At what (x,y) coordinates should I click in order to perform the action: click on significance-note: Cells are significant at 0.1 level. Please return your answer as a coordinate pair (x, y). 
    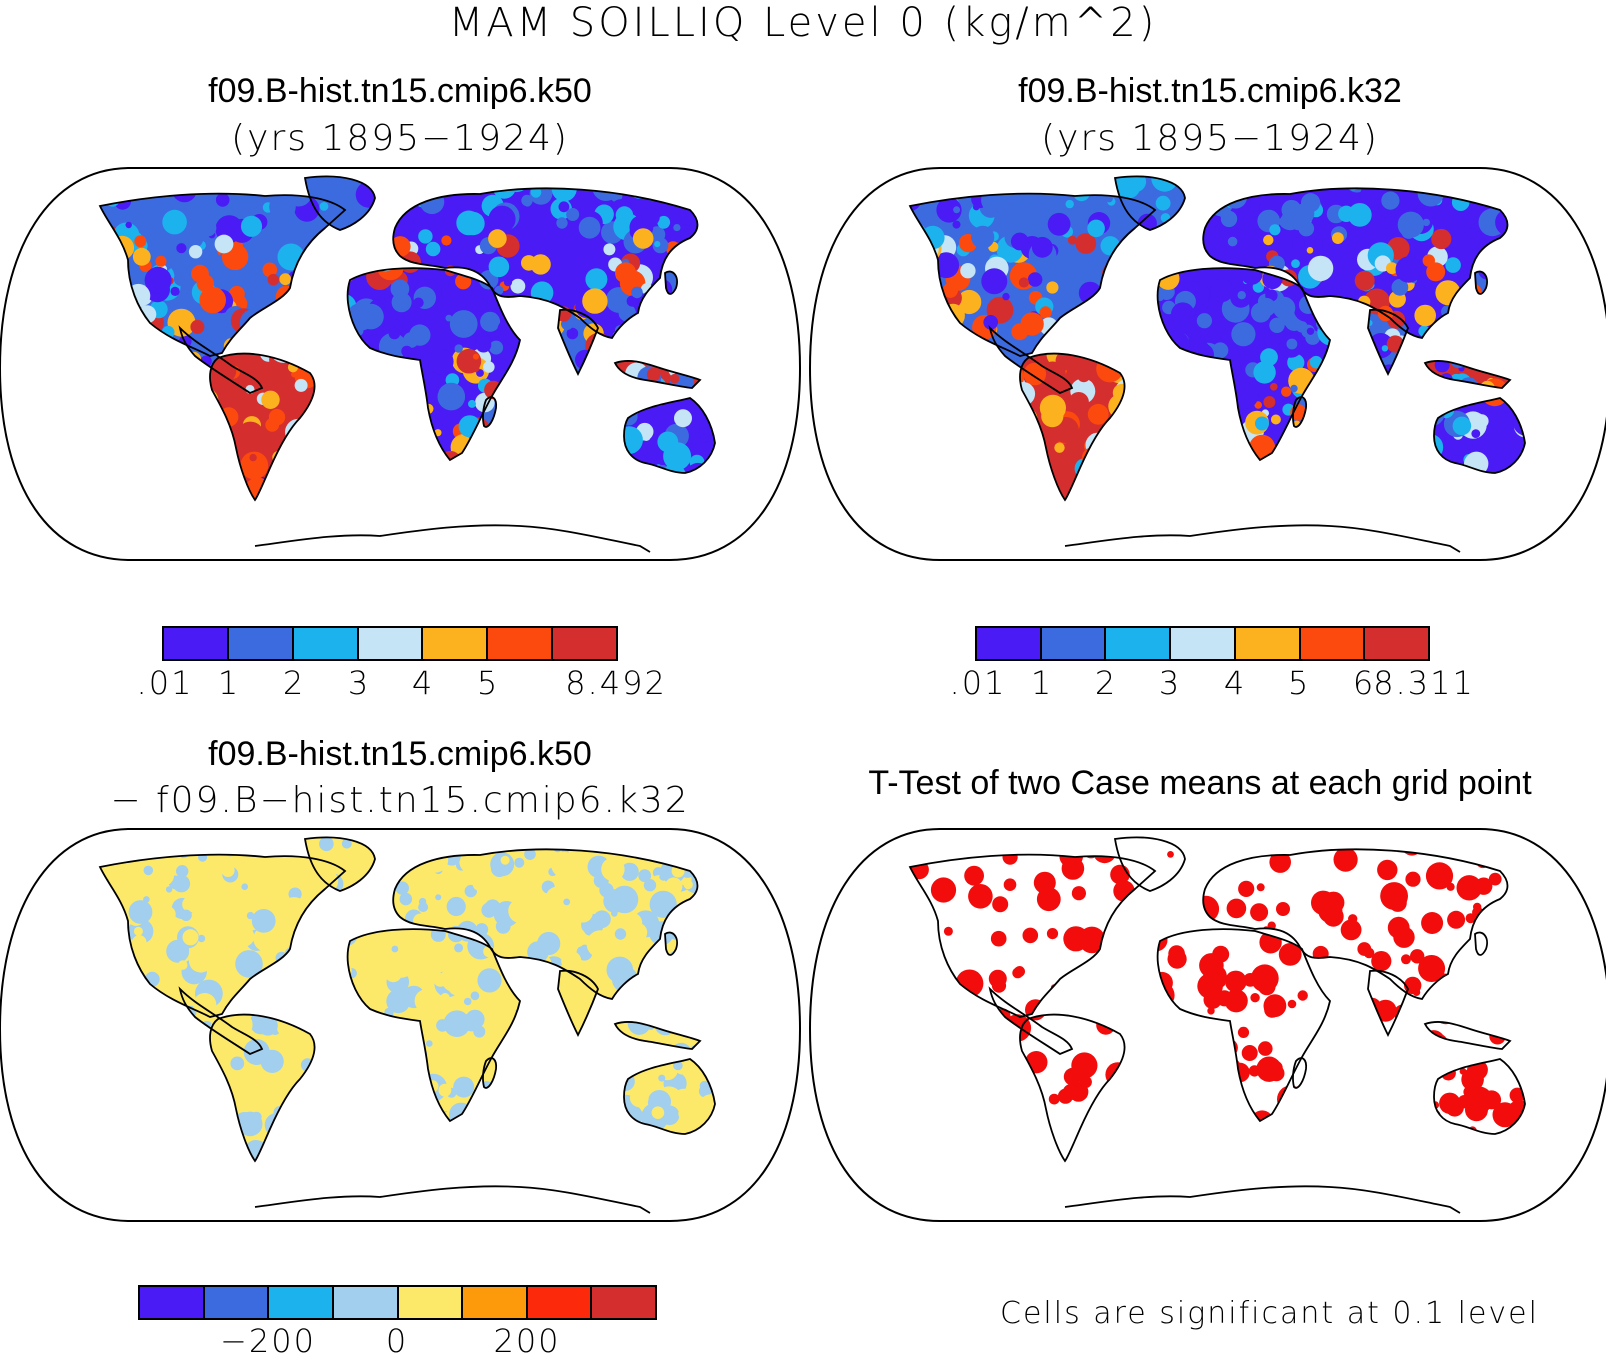
    Looking at the image, I should click on (1269, 1313).